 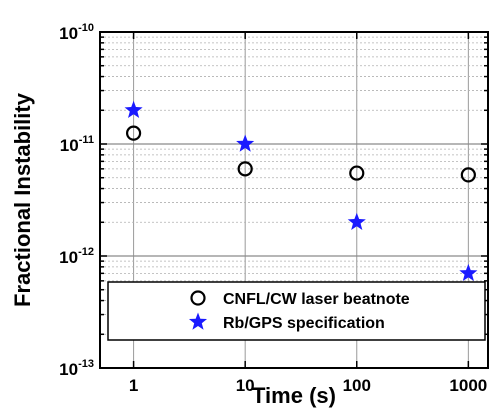 I want to click on legend-label: Rb/GPS specification, so click(x=304, y=323).